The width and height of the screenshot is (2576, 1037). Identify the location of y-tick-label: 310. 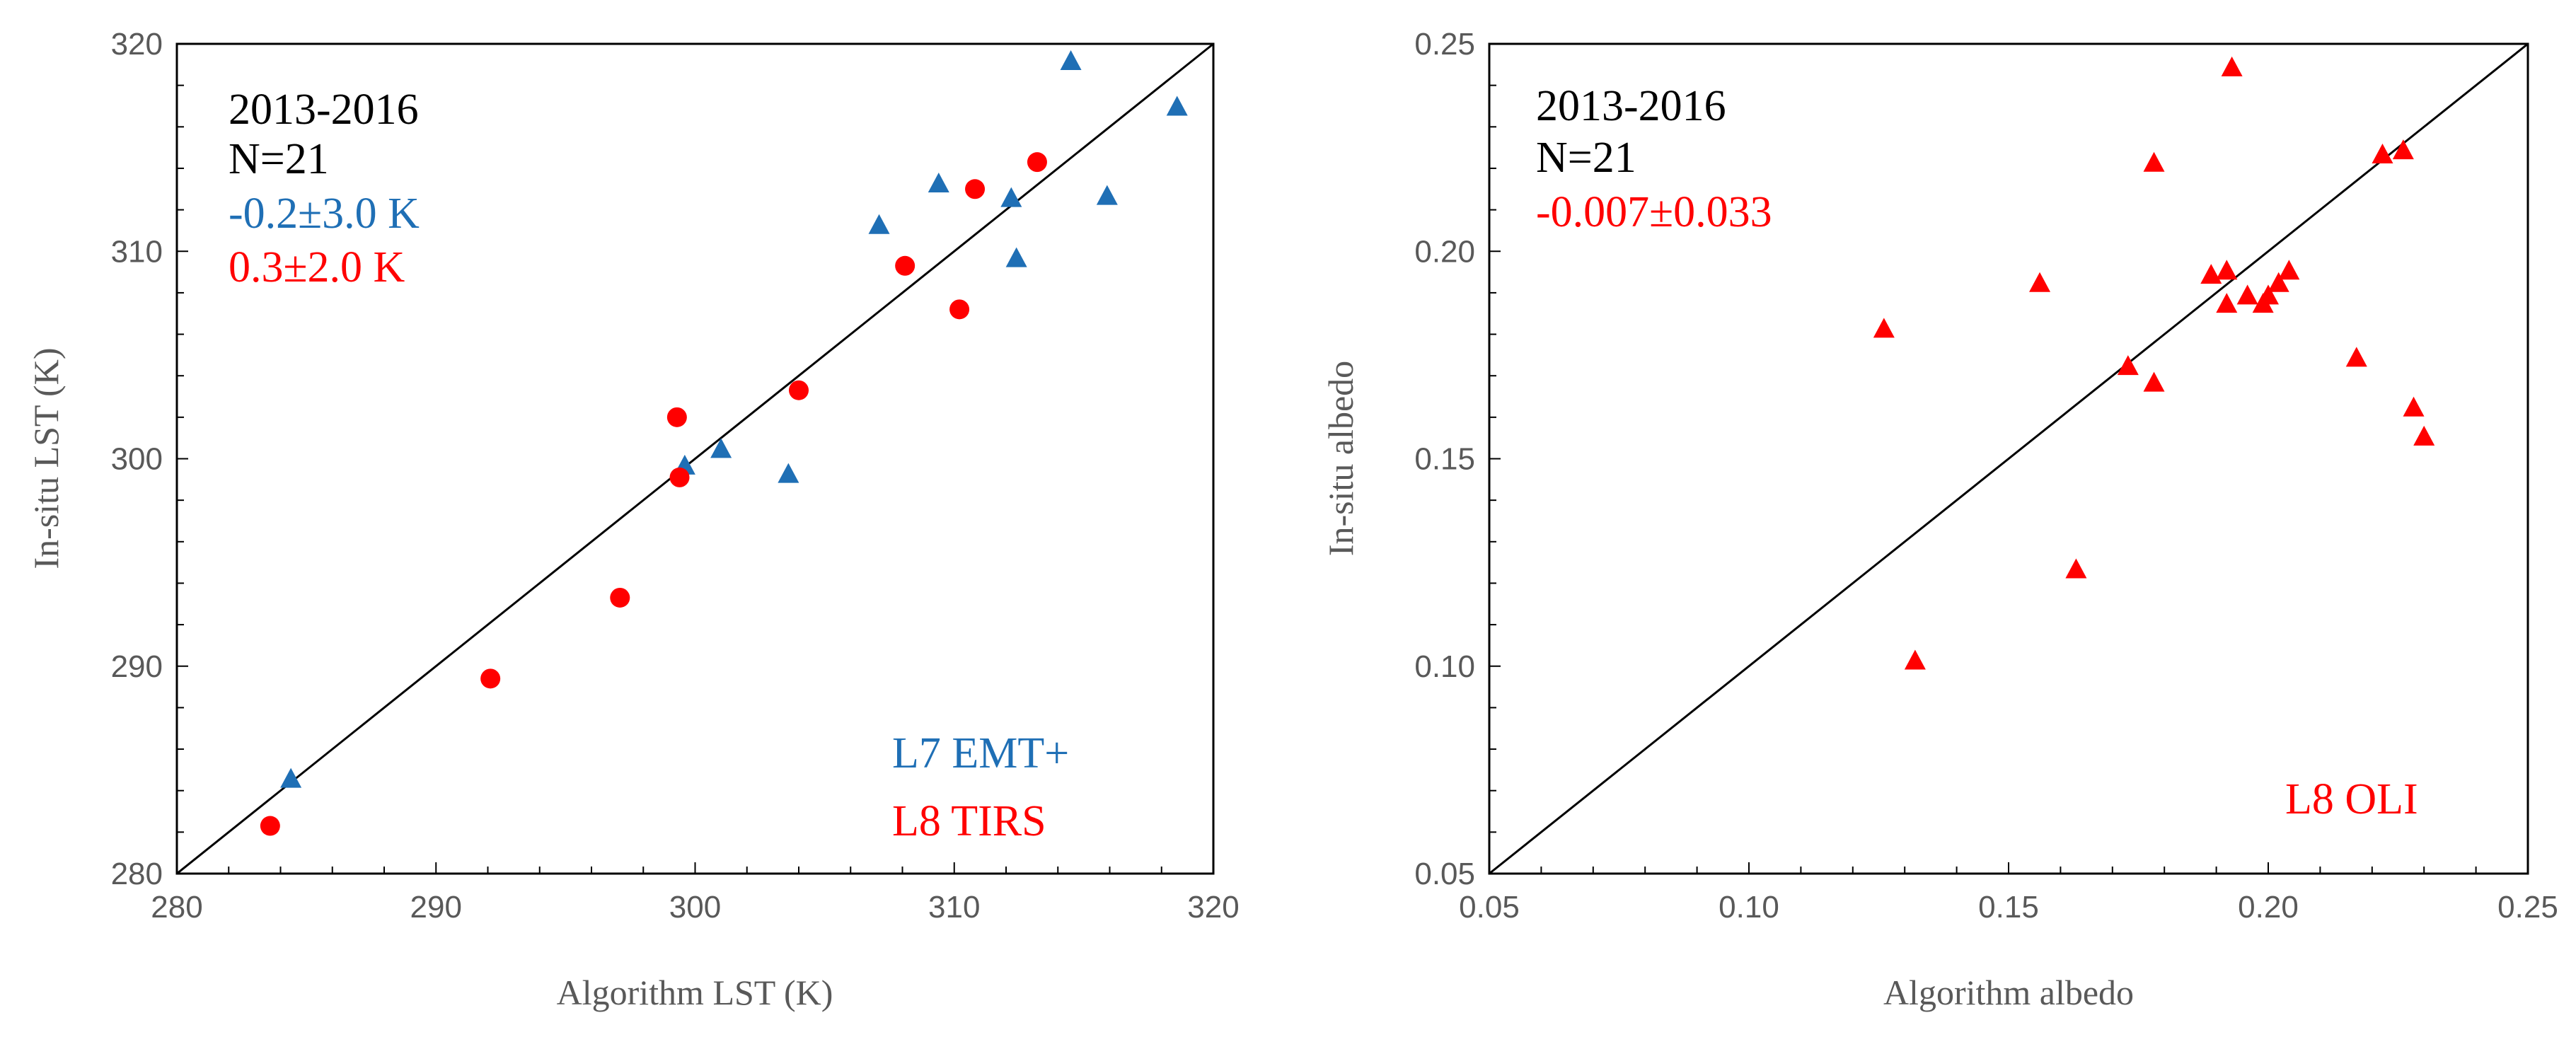
(137, 251).